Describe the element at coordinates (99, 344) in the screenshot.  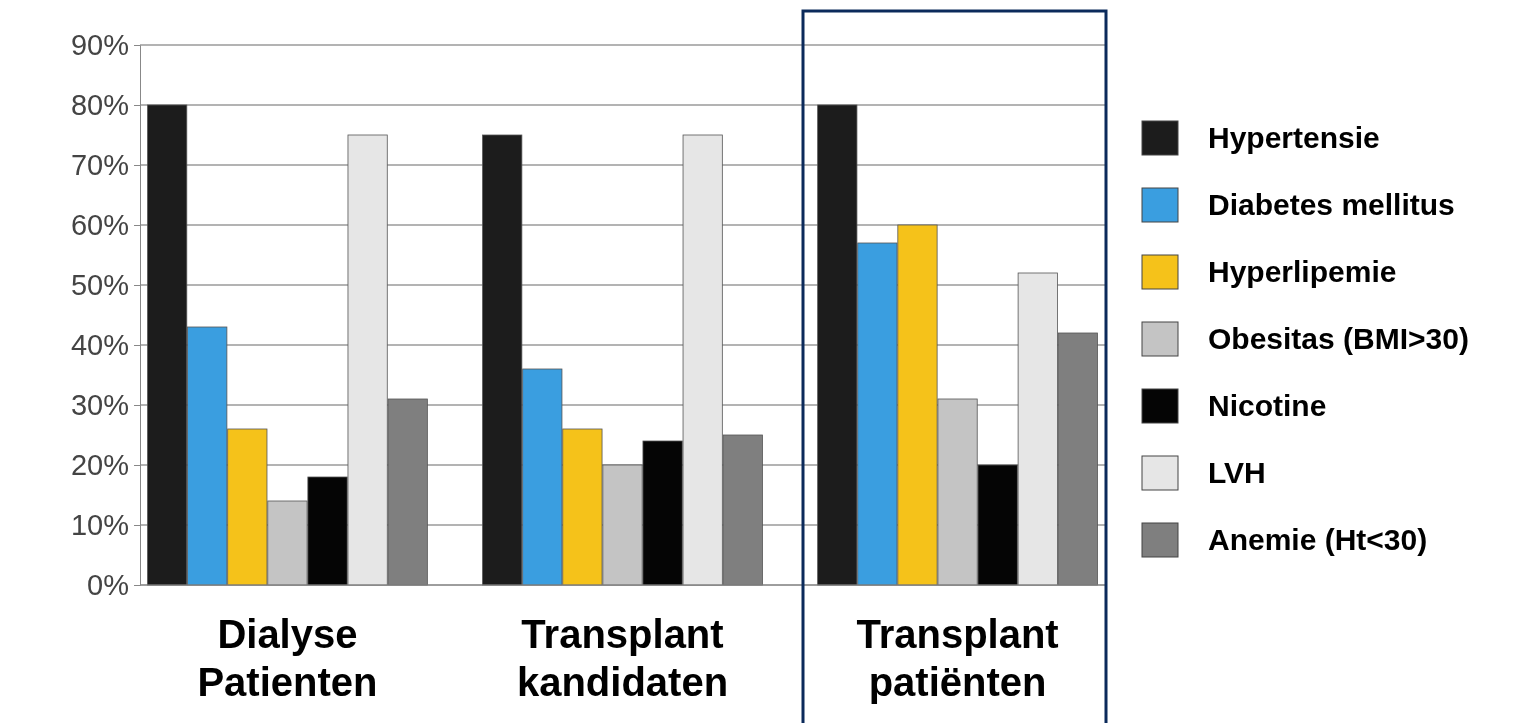
I see `y-tick-label: 40%` at that location.